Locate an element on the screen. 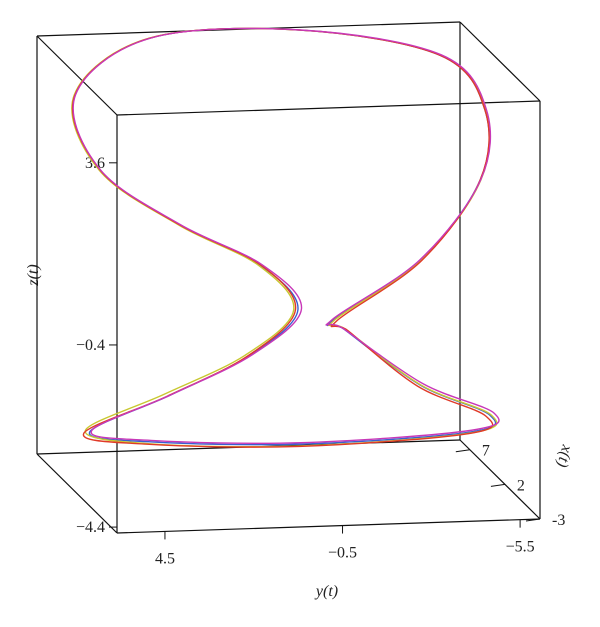 The height and width of the screenshot is (627, 600). z-axis-label: z(t) is located at coordinates (33, 275).